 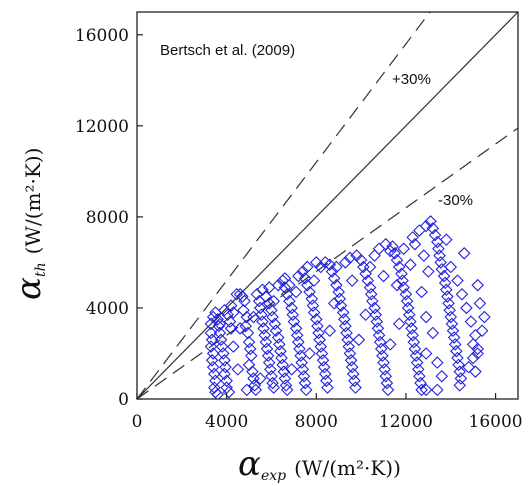 I want to click on svg-text:αexp(W/(m²·K)): αexp (W/(m²·K)), so click(x=319, y=464).